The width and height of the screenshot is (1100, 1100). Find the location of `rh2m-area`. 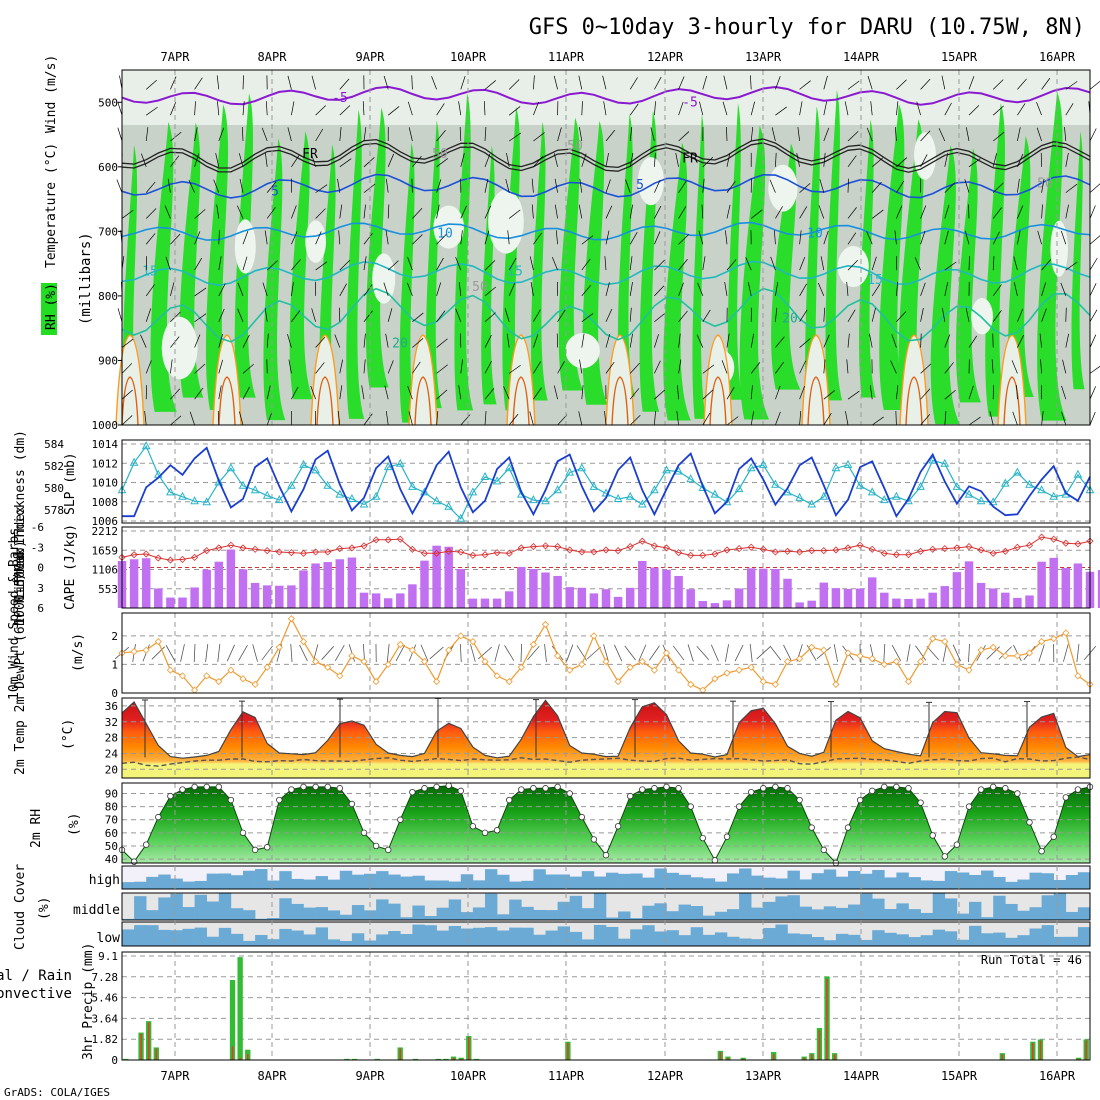

rh2m-area is located at coordinates (606, 824).